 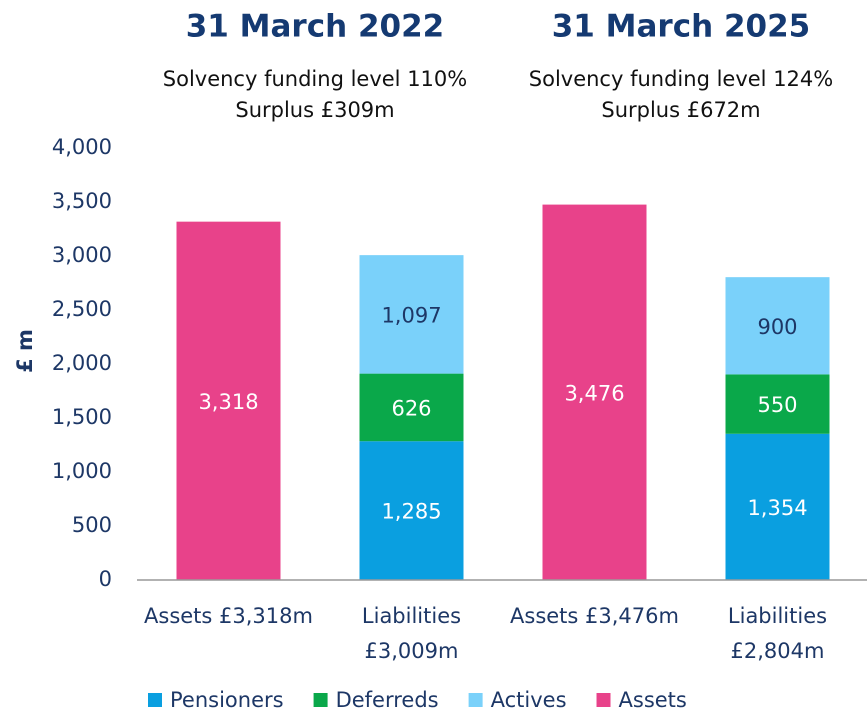 What do you see at coordinates (314, 110) in the screenshot?
I see `group-note: Surplus £309m` at bounding box center [314, 110].